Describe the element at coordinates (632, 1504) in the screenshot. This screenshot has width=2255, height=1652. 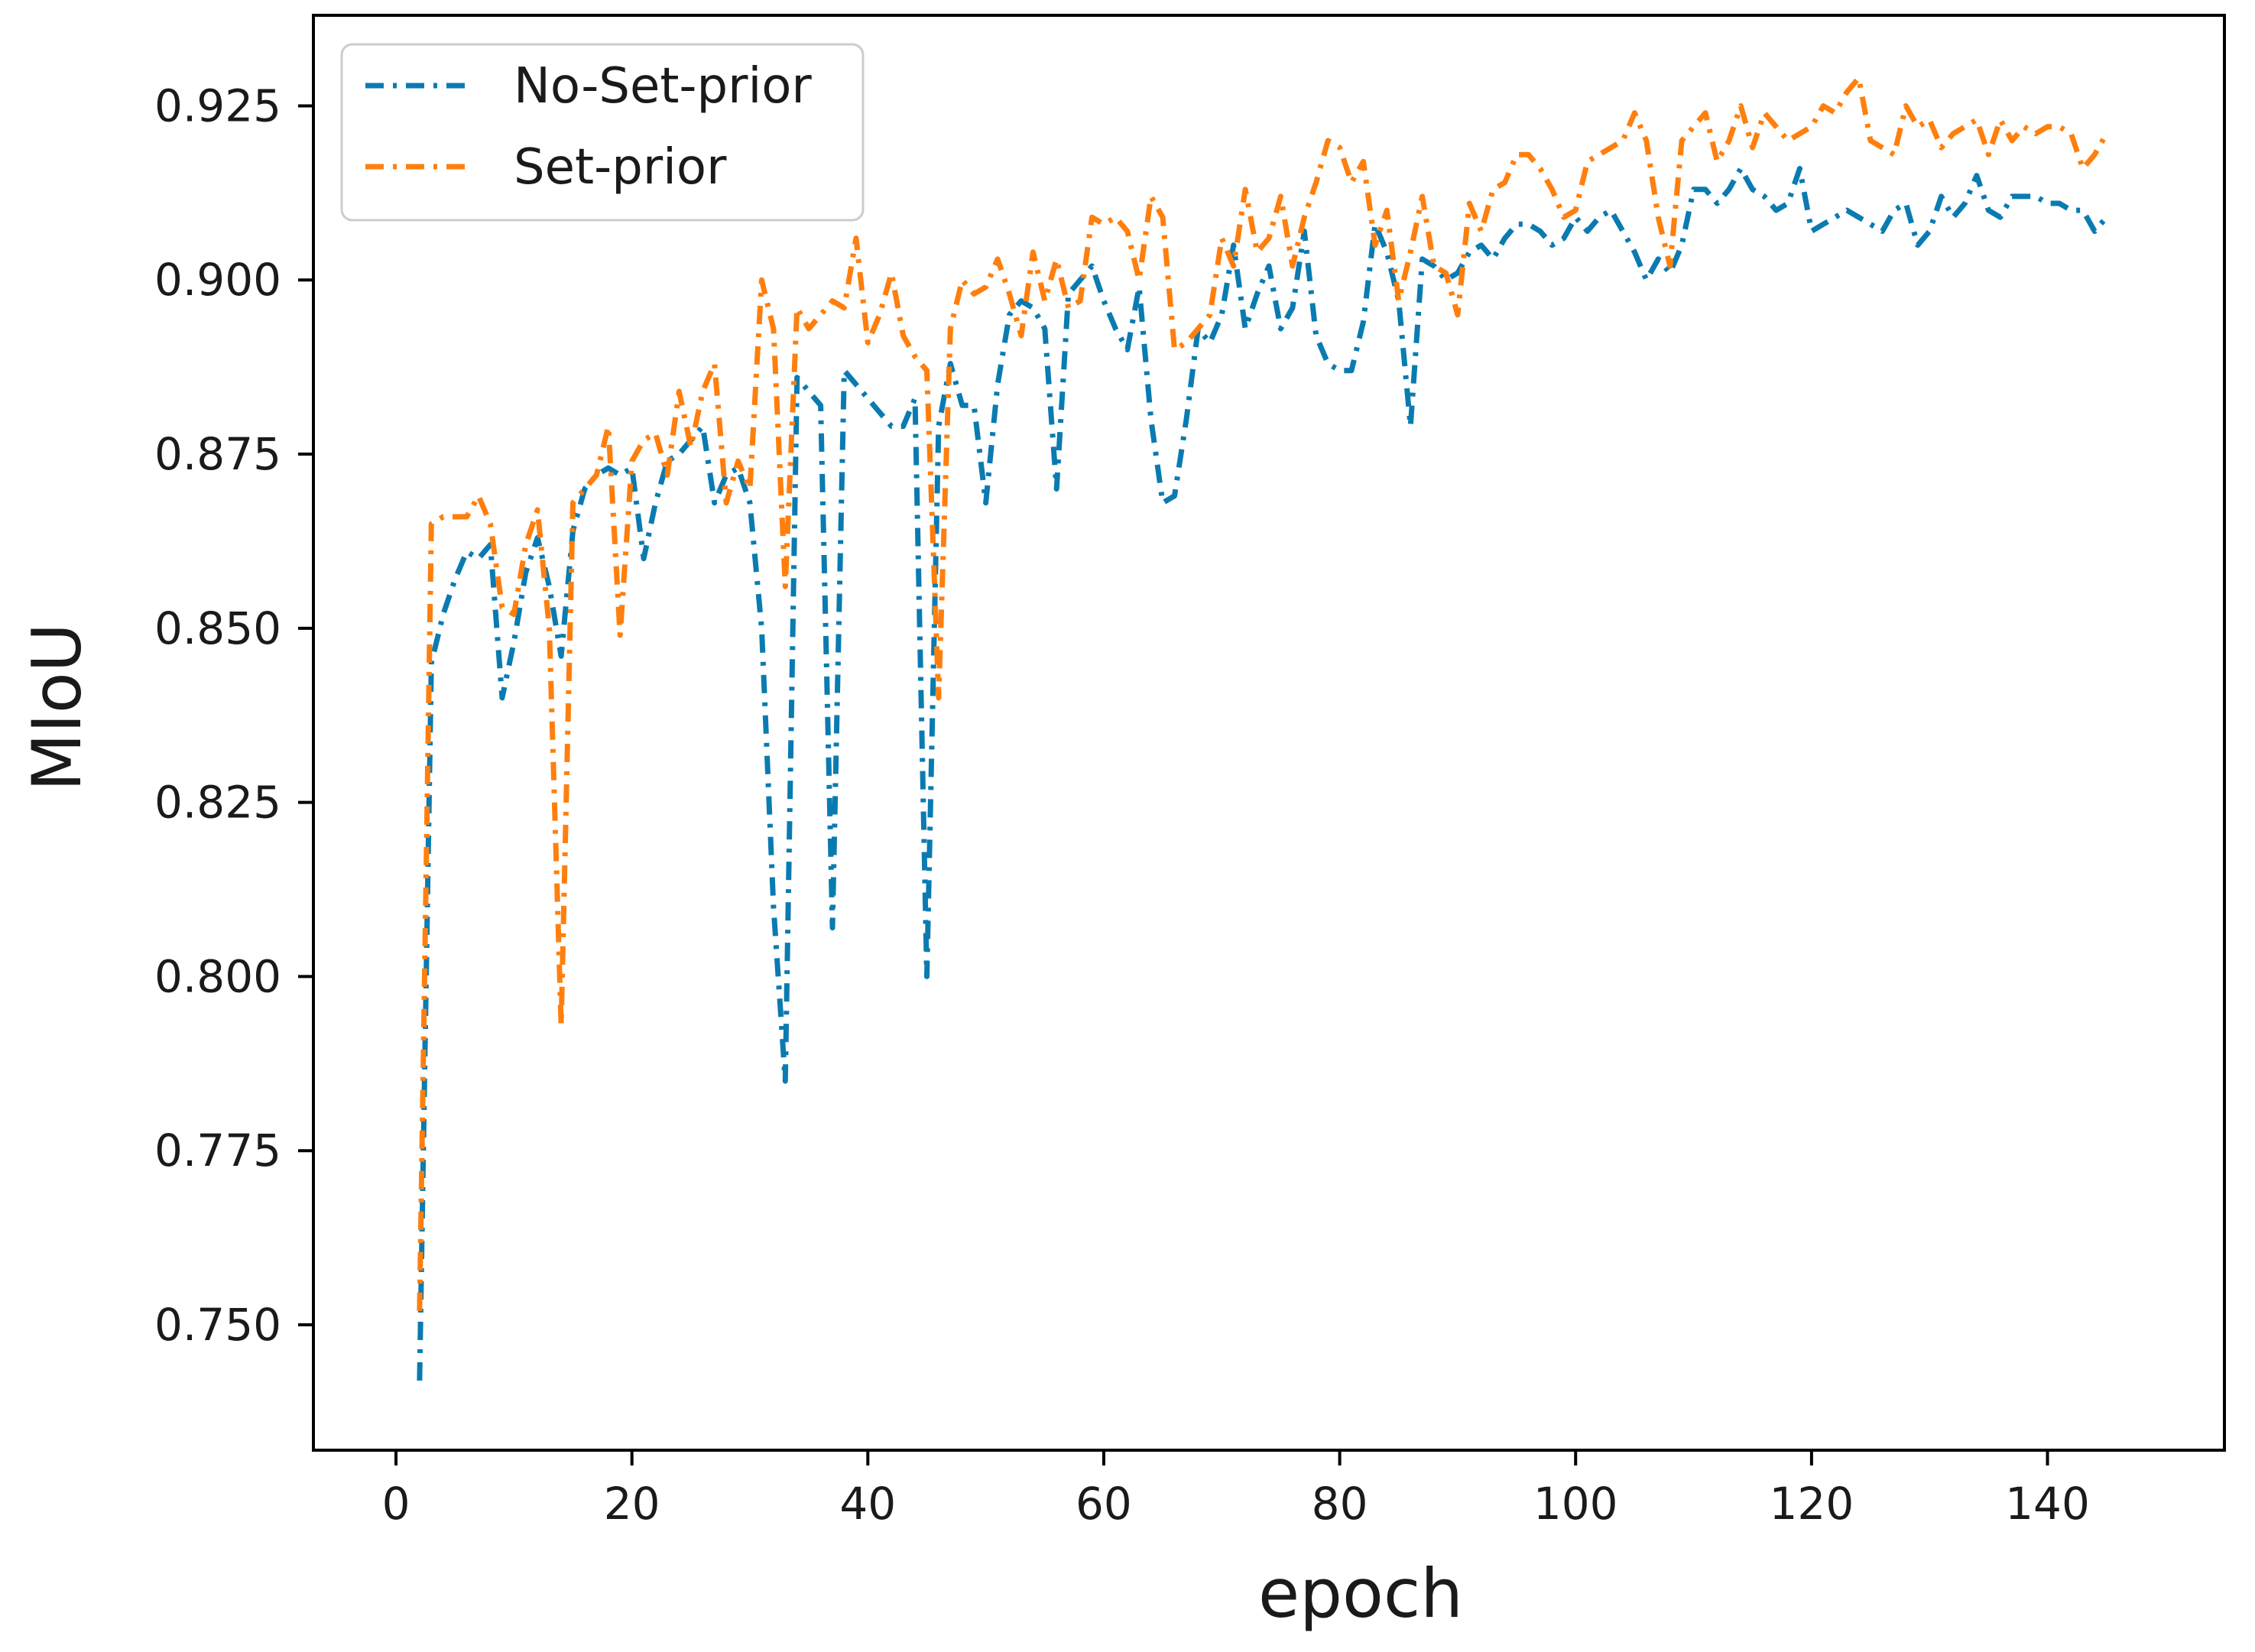
I see `x-tick-label: 20` at that location.